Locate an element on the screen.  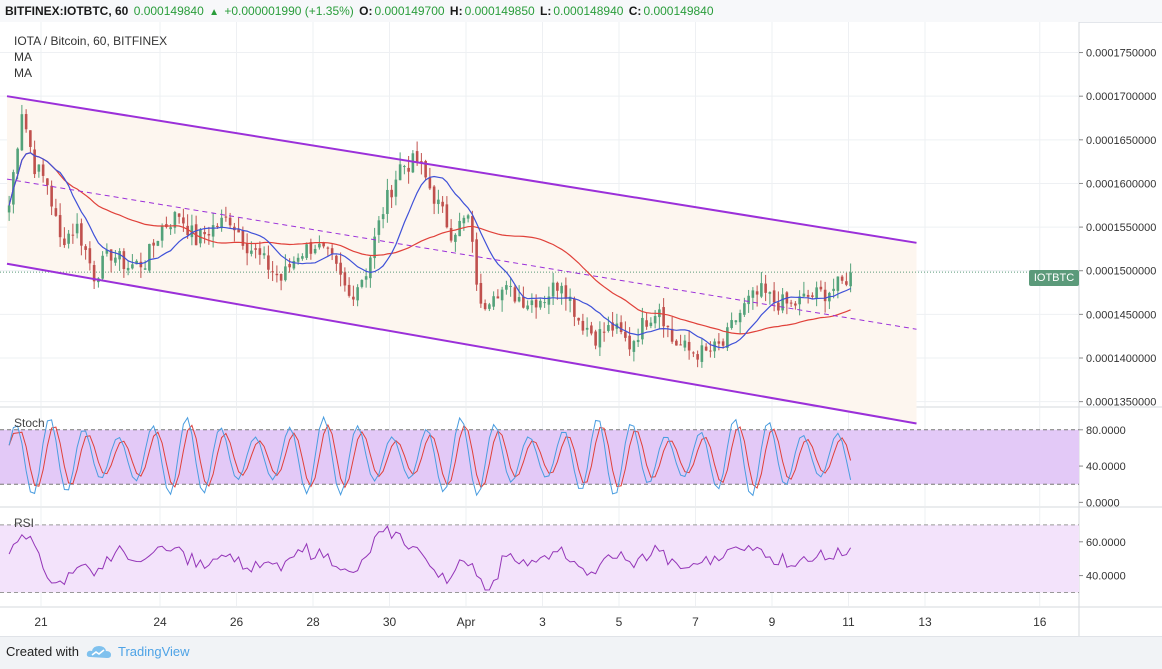
price-tick-label: 0.0001700000 is located at coordinates (1121, 97).